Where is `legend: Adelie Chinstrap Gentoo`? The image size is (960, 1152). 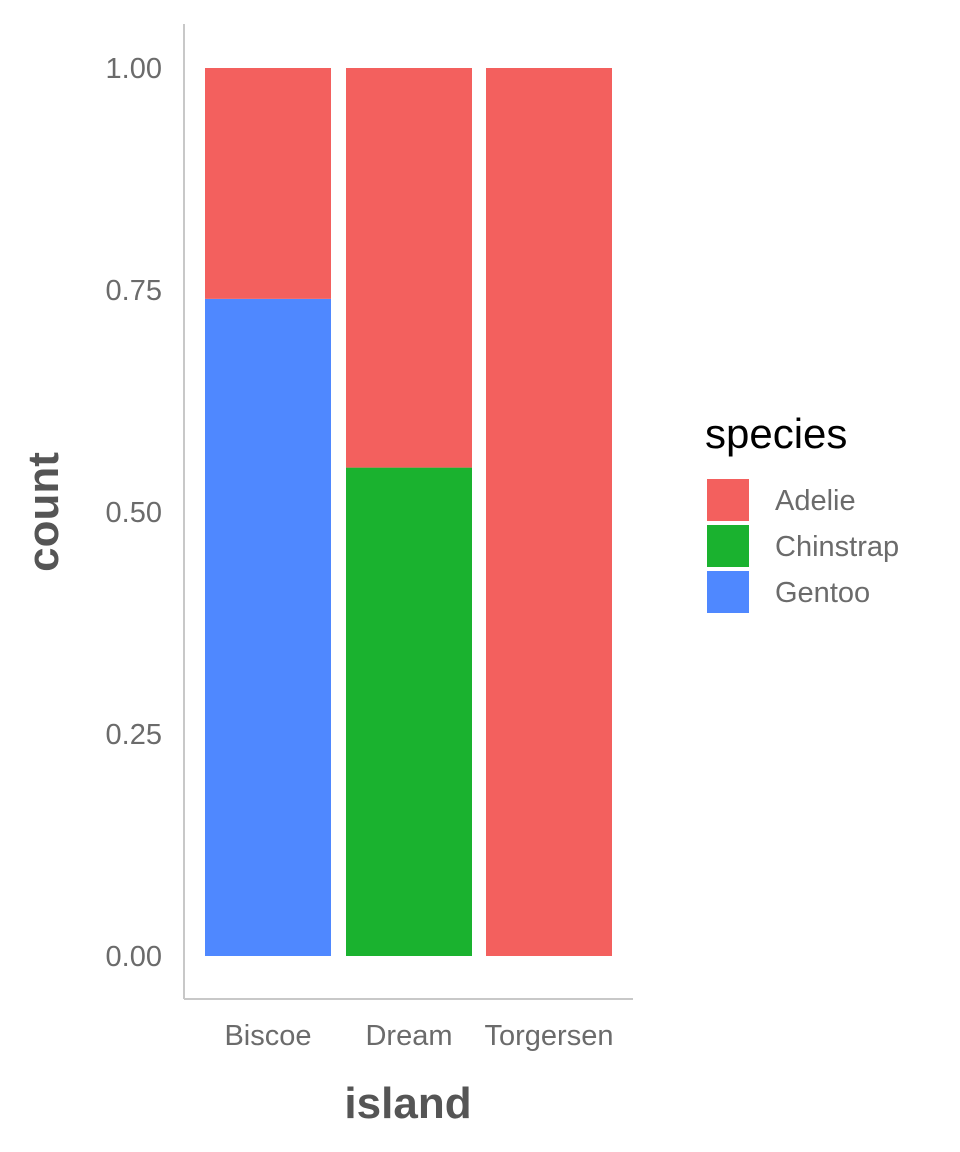
legend: Adelie Chinstrap Gentoo is located at coordinates (803, 546).